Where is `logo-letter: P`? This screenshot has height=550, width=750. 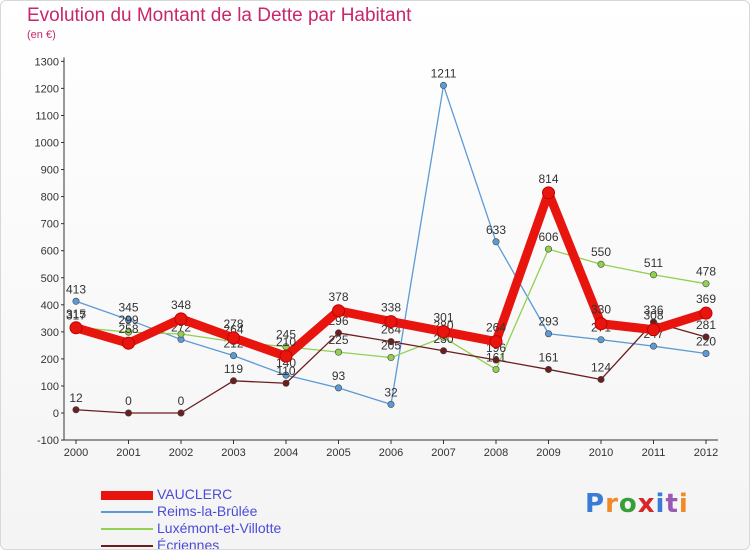
logo-letter: P is located at coordinates (595, 504).